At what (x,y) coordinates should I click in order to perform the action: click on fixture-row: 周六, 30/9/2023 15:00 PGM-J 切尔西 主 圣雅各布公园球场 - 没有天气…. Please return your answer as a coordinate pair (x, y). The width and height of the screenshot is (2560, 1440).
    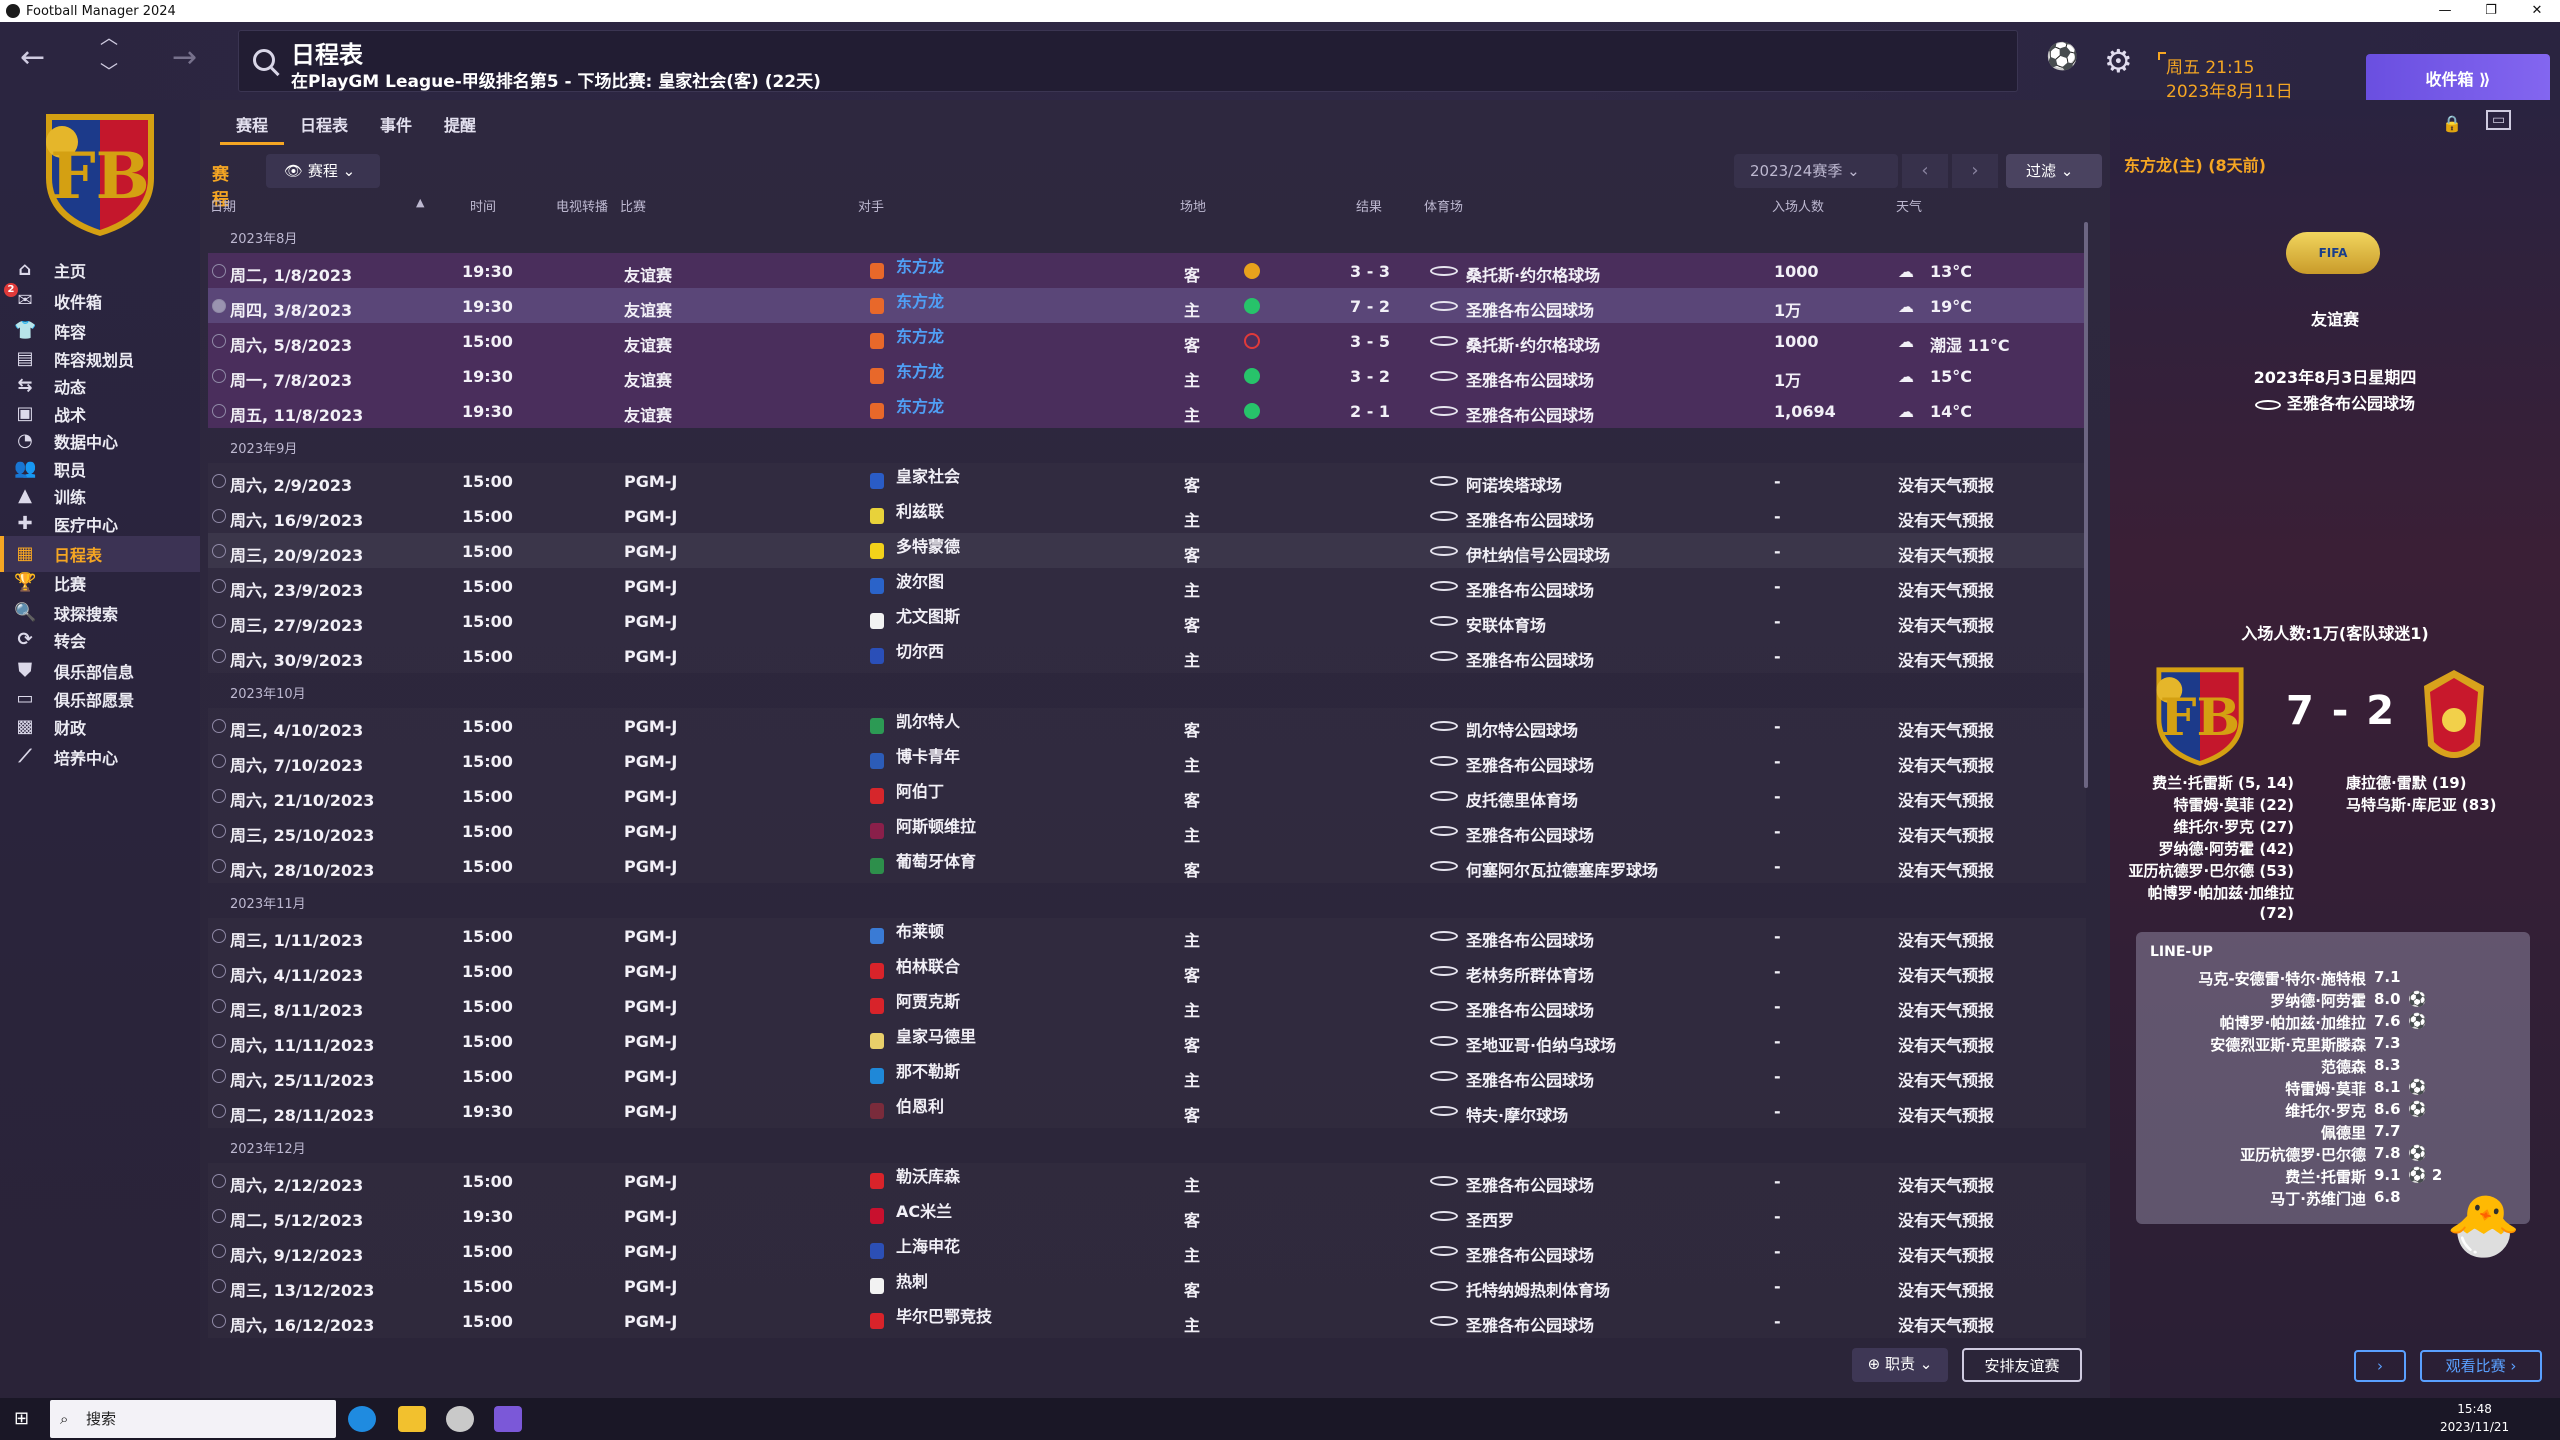
    Looking at the image, I should click on (1147, 655).